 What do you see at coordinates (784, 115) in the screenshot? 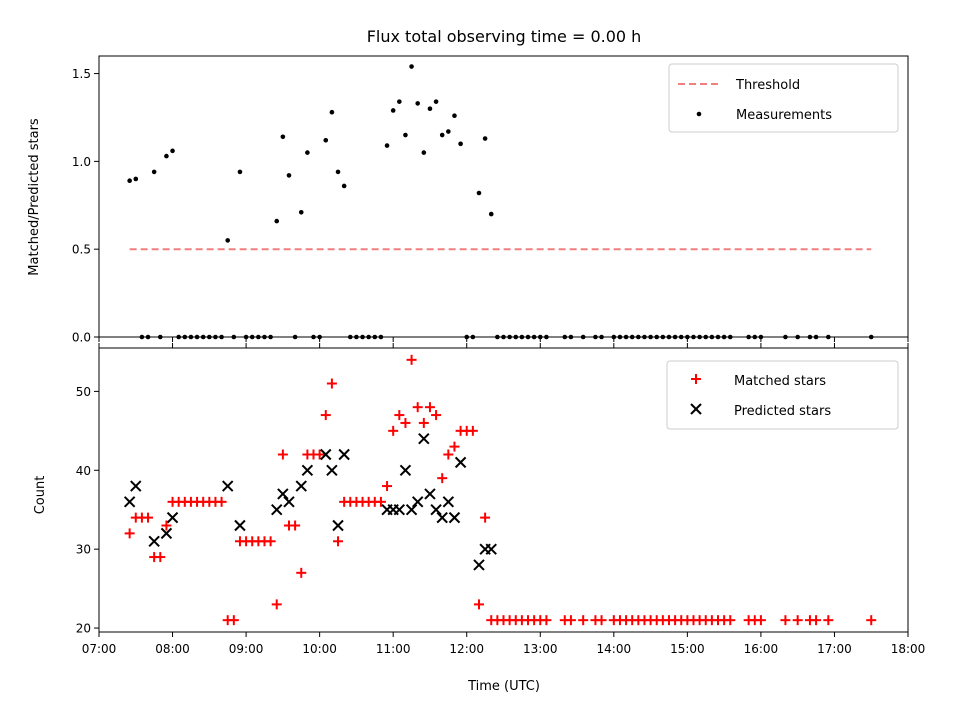
I see `measurements-legend-label: Measurements` at bounding box center [784, 115].